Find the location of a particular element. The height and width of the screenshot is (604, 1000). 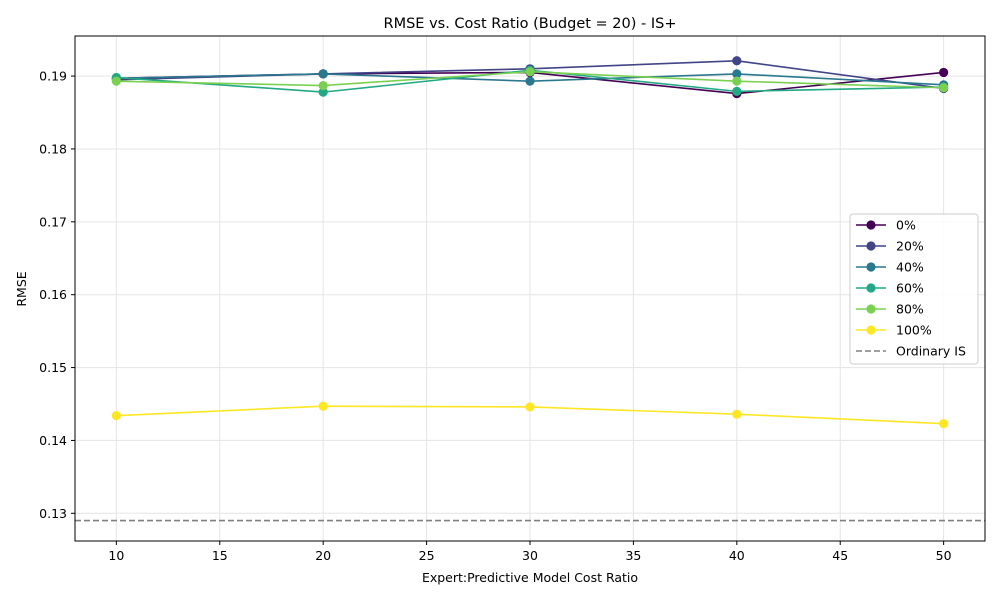

y-tick-label: 0.17 is located at coordinates (53, 221).